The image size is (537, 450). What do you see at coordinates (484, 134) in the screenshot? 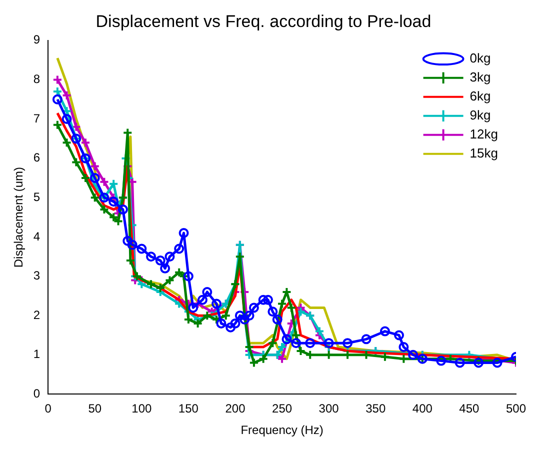
I see `legend-label: 12kg` at bounding box center [484, 134].